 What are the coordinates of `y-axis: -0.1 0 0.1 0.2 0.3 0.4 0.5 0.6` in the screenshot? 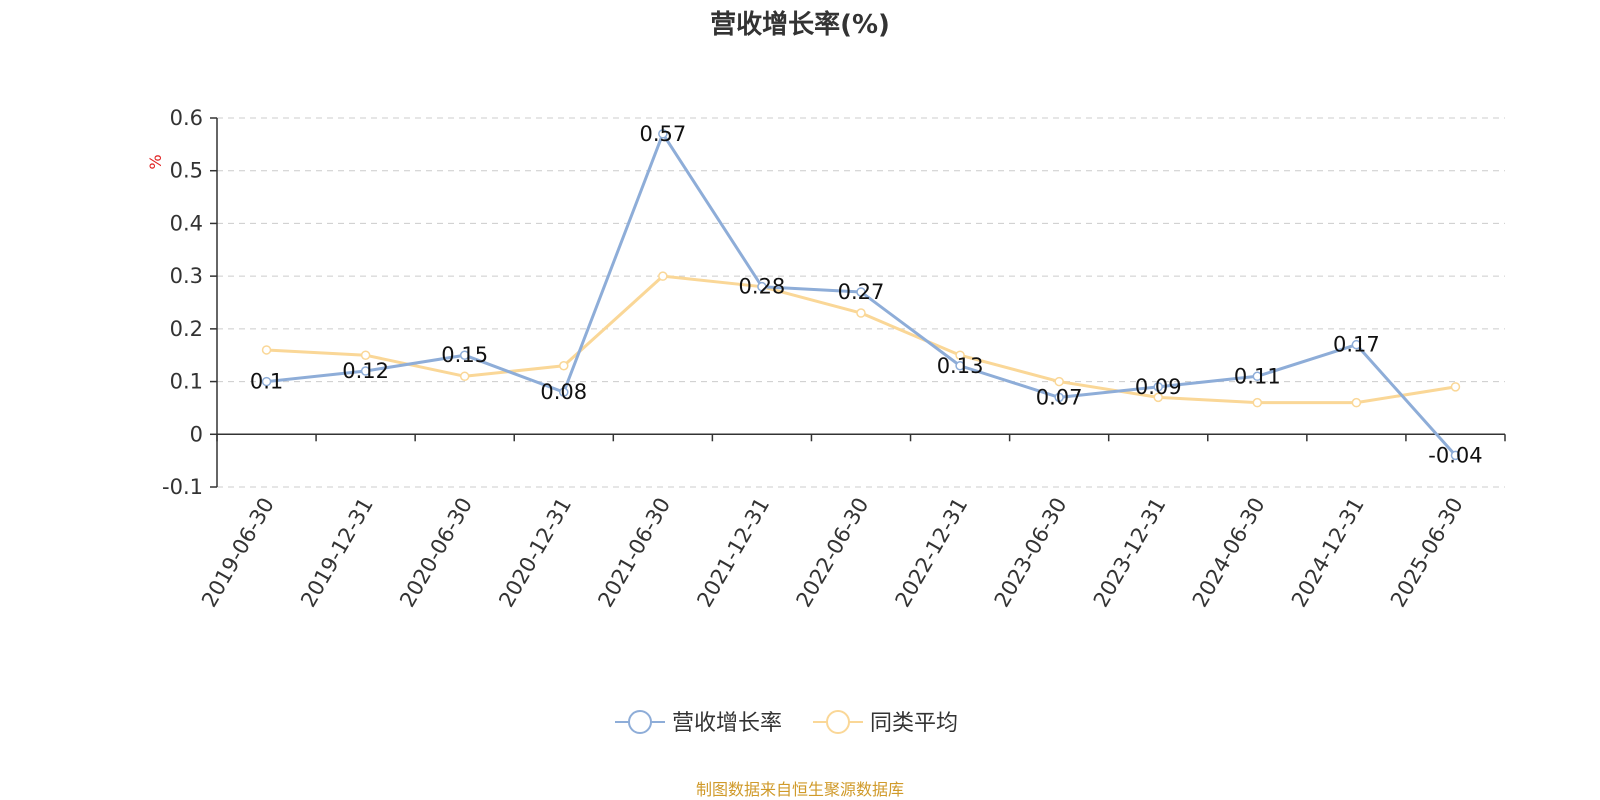 It's located at (190, 302).